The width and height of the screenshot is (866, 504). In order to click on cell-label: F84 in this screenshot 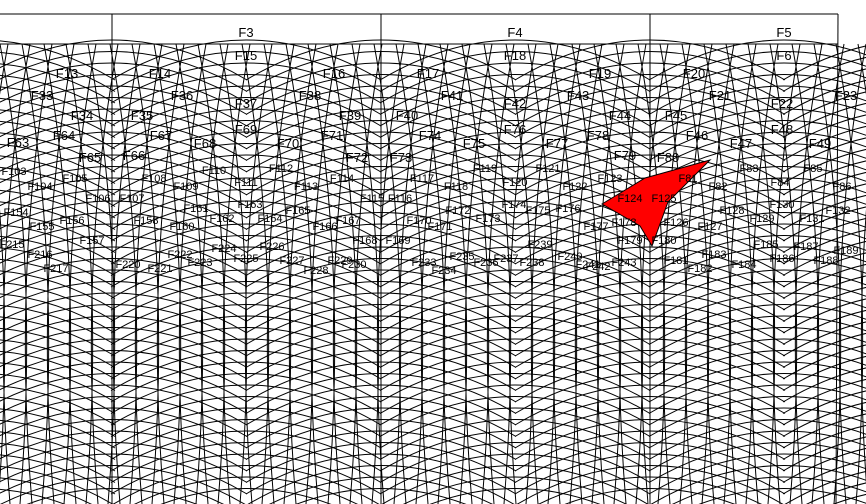, I will do `click(780, 183)`.